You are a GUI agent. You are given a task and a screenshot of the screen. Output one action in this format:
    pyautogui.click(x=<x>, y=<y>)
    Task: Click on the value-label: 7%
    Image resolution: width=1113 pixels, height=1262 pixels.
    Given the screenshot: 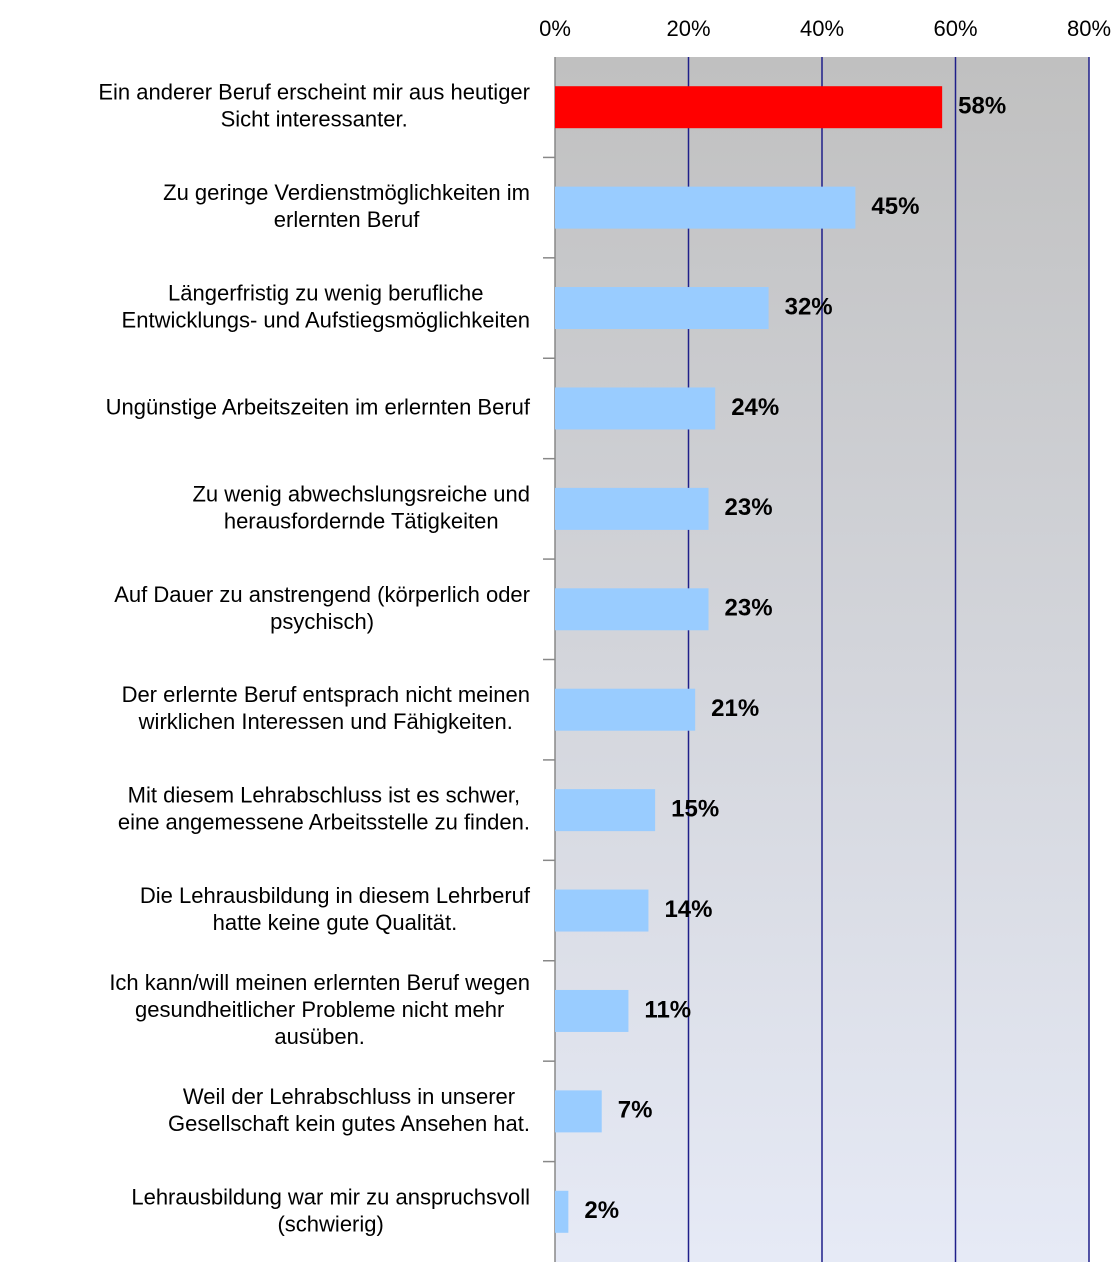 What is the action you would take?
    pyautogui.click(x=635, y=1110)
    